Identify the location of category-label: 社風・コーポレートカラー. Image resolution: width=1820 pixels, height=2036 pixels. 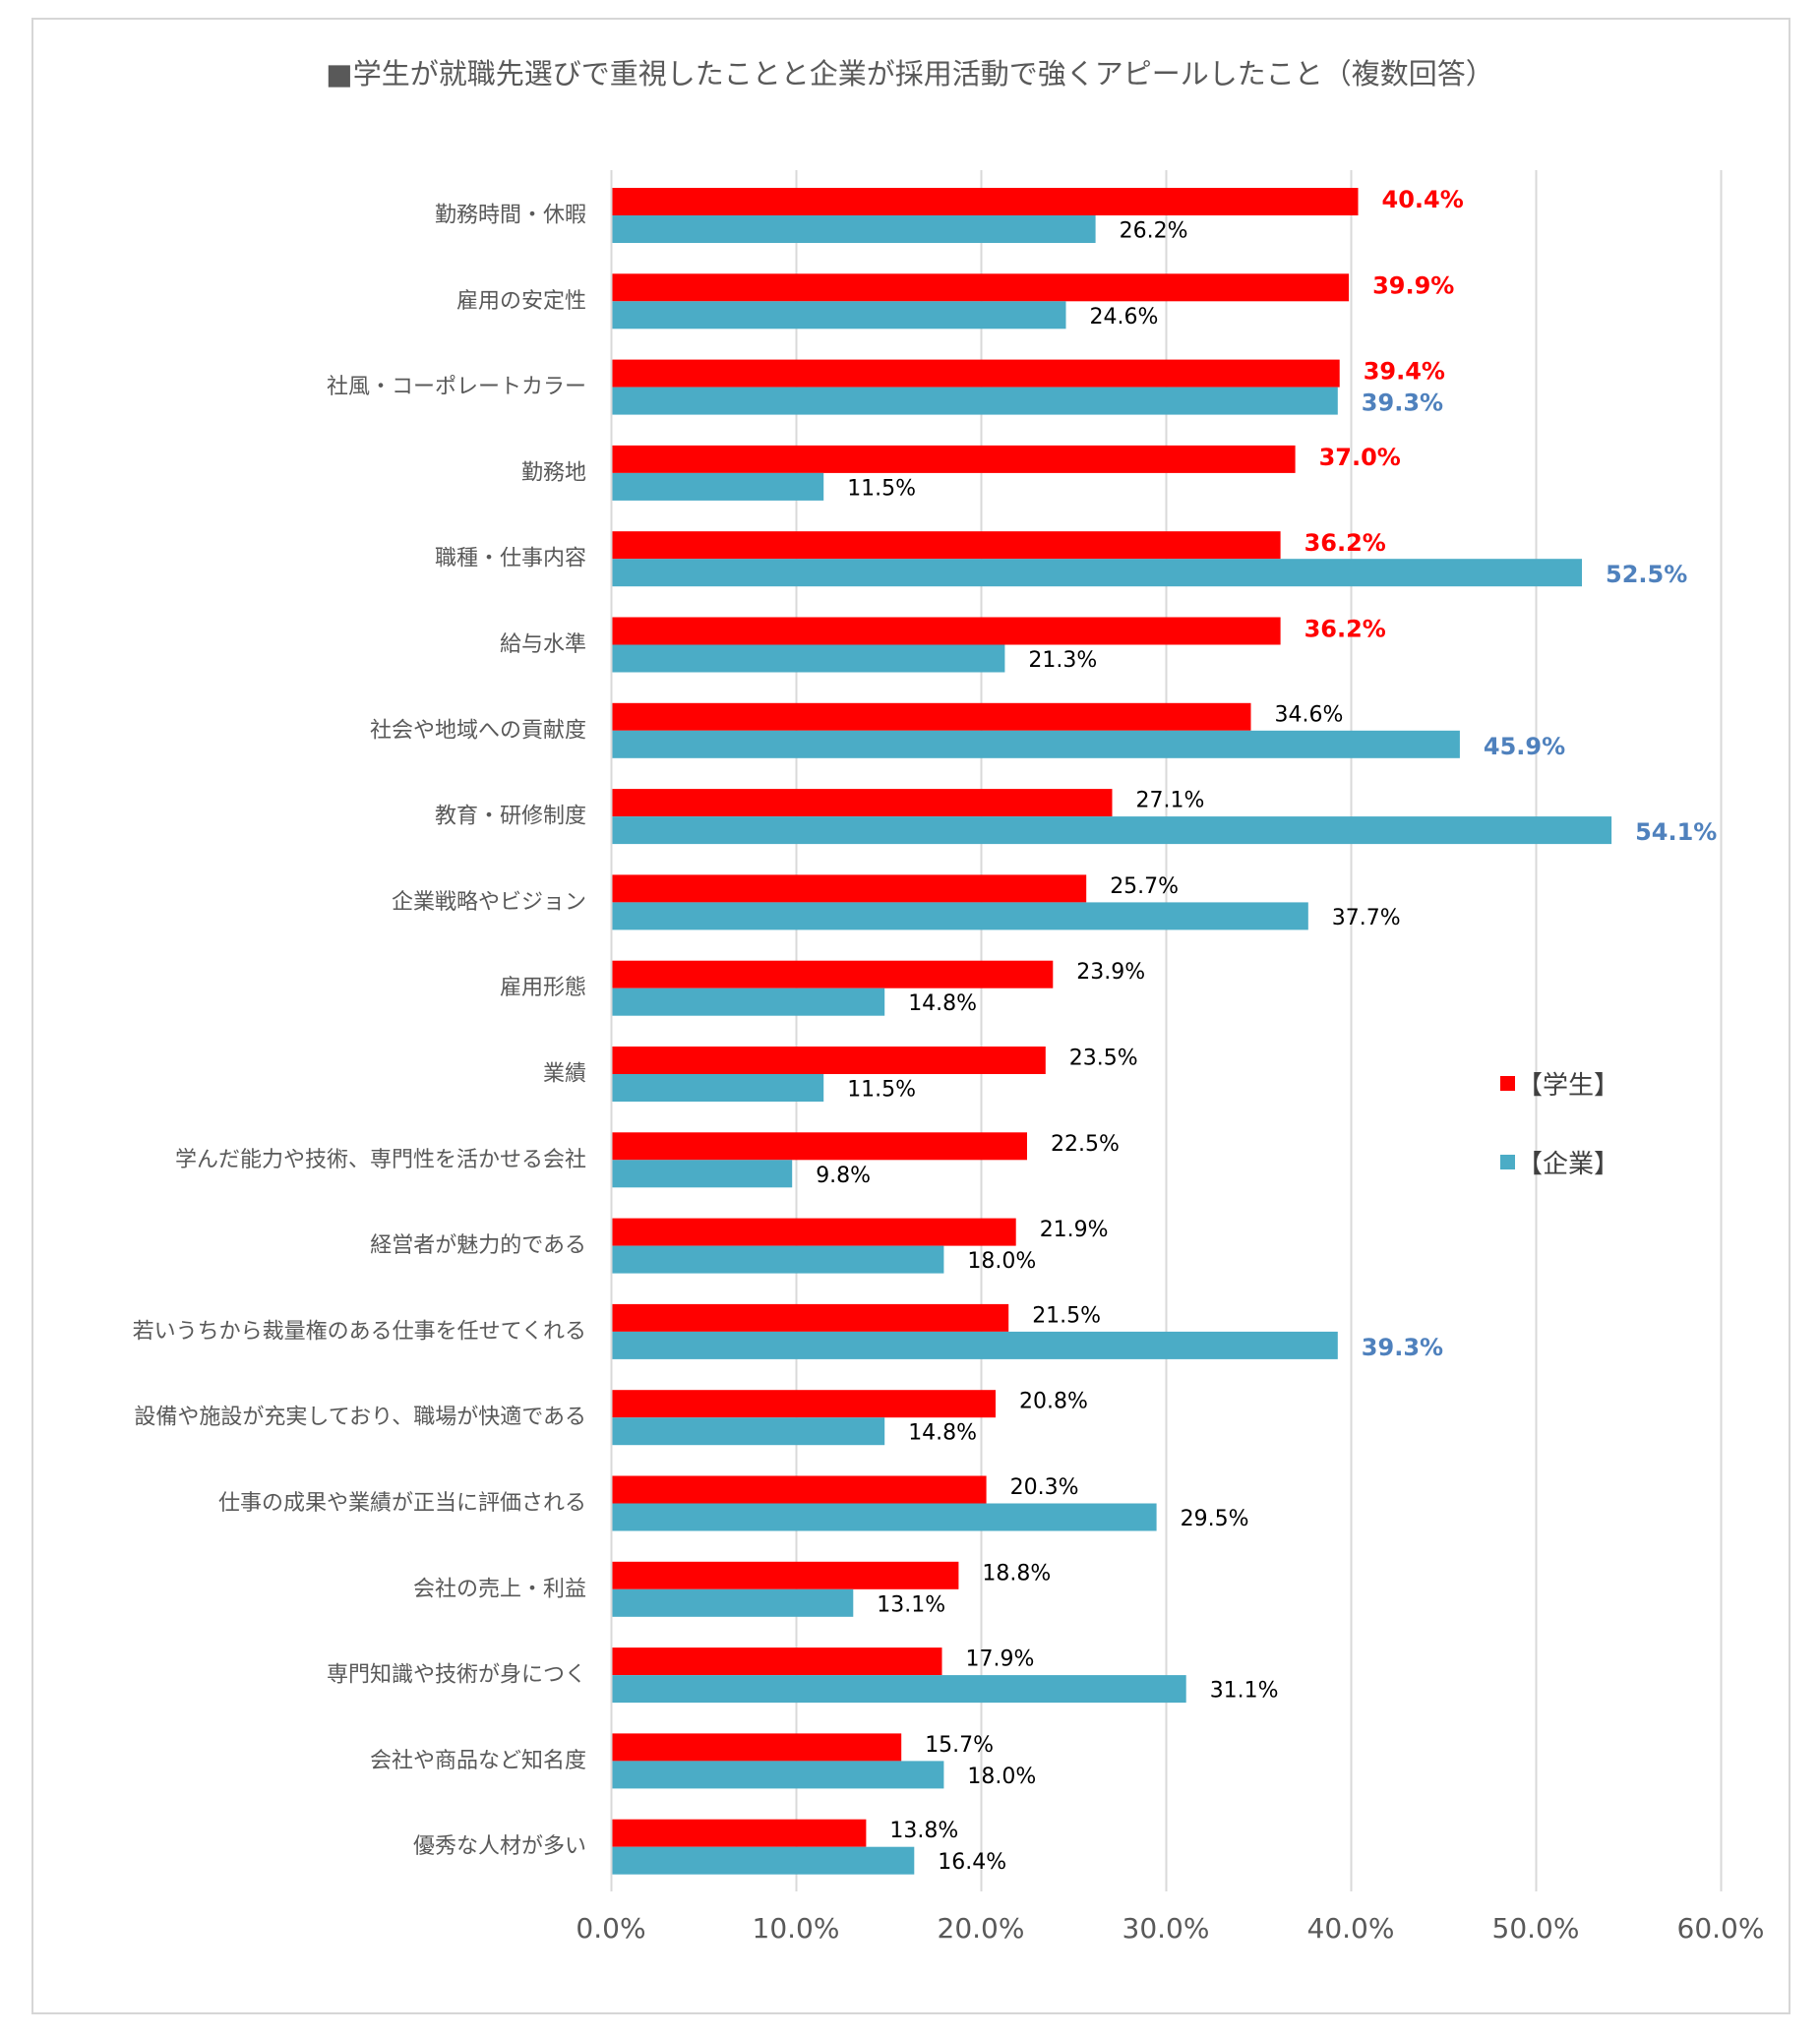
(456, 387).